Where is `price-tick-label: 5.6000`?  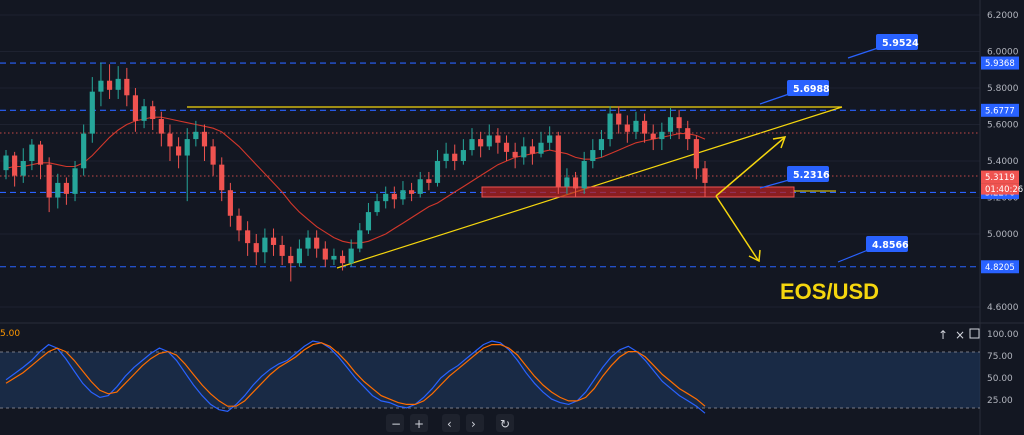
price-tick-label: 5.6000 is located at coordinates (1003, 126).